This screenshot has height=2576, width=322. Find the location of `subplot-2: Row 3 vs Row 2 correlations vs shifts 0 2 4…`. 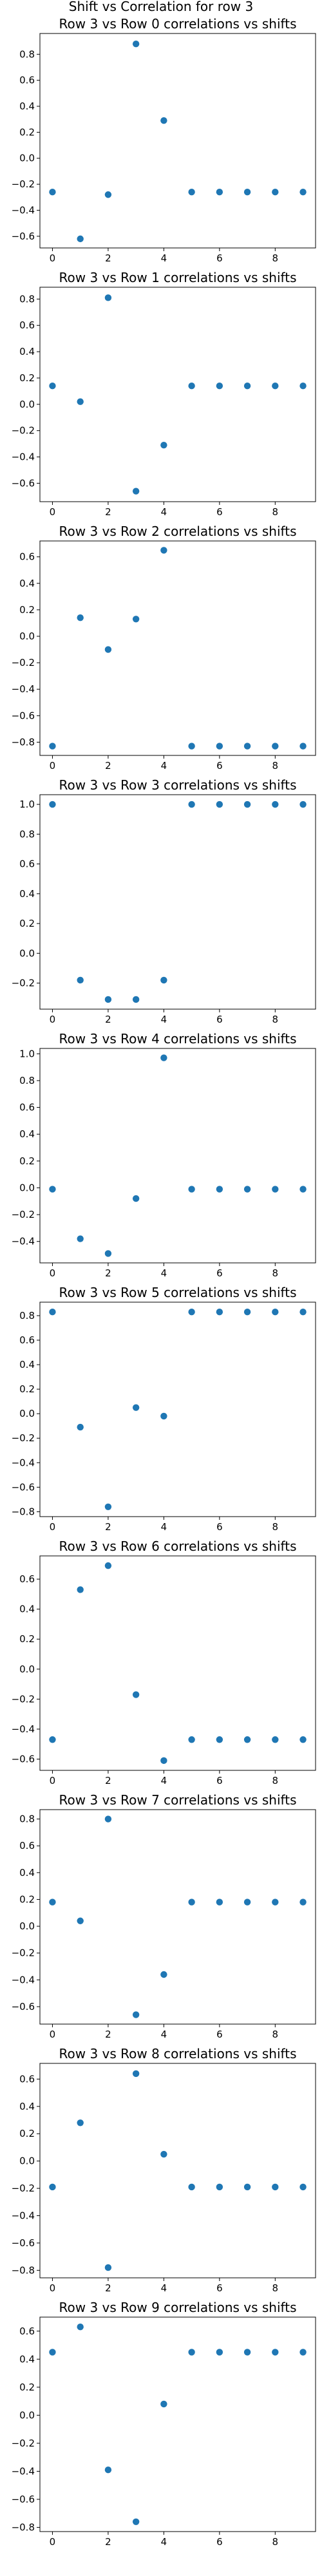

subplot-2: Row 3 vs Row 2 correlations vs shifts 0 2 4… is located at coordinates (164, 648).